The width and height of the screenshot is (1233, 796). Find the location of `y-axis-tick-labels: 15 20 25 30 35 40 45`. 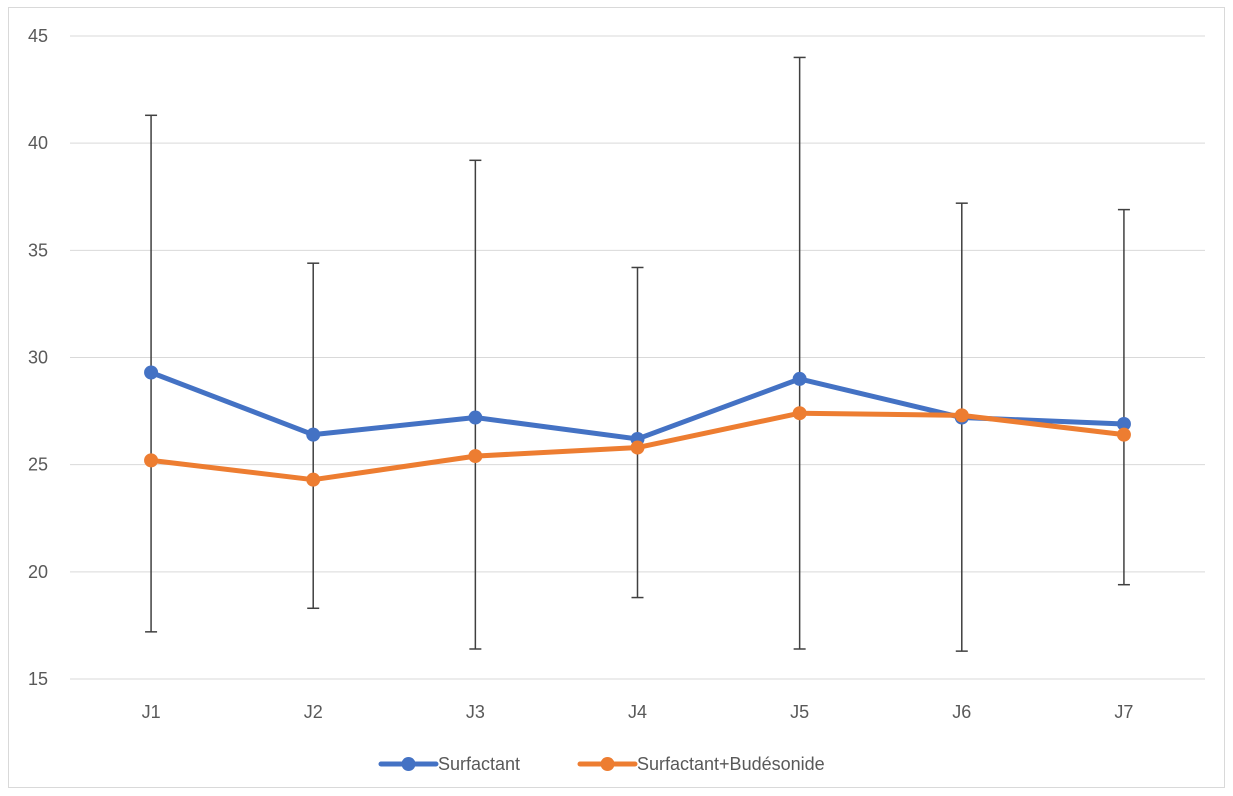

y-axis-tick-labels: 15 20 25 30 35 40 45 is located at coordinates (38, 357).